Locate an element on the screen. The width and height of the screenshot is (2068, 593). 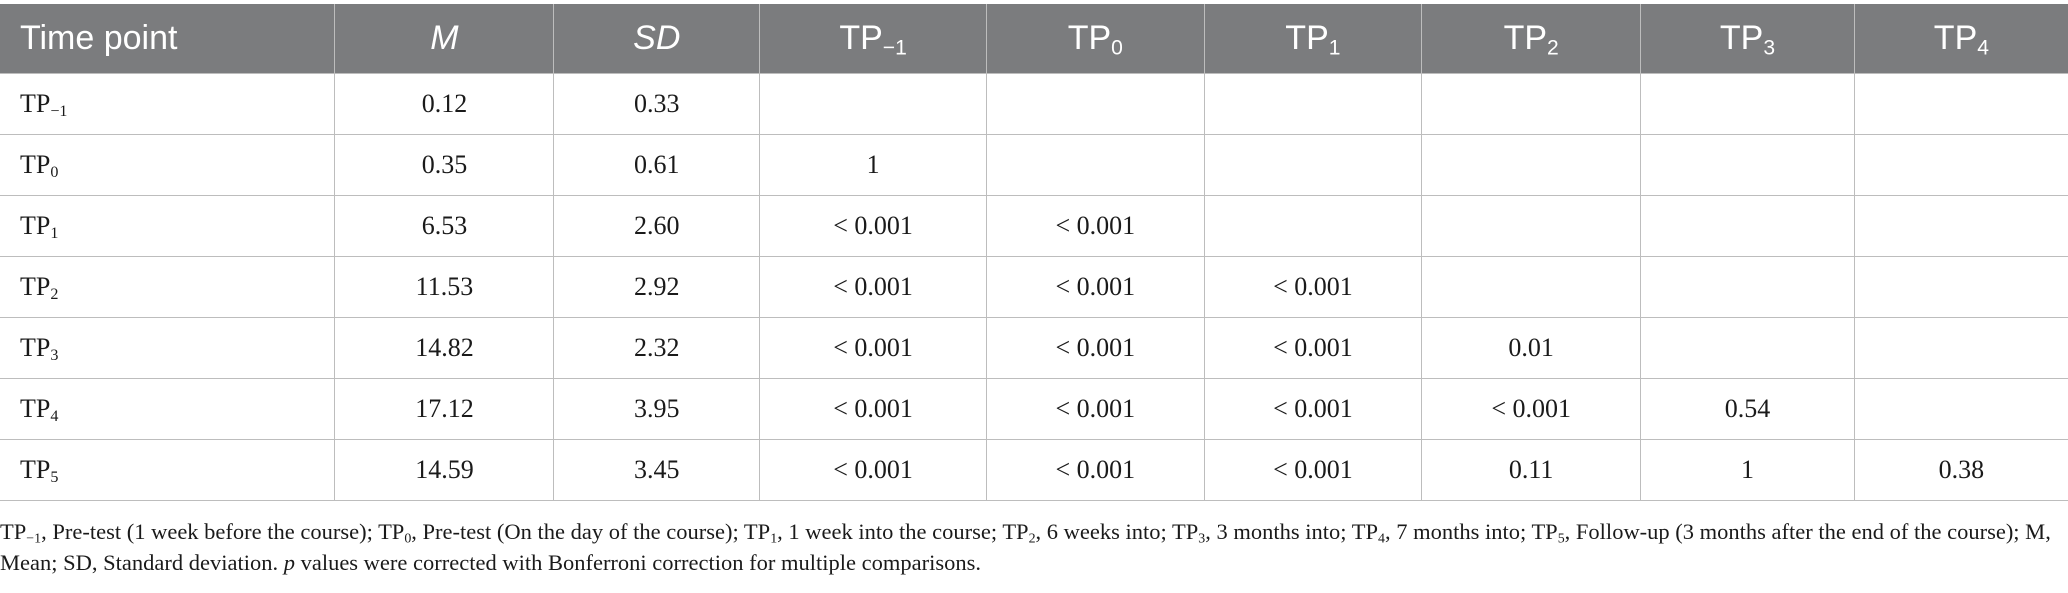
mean-cell: 6.53 is located at coordinates (444, 226).